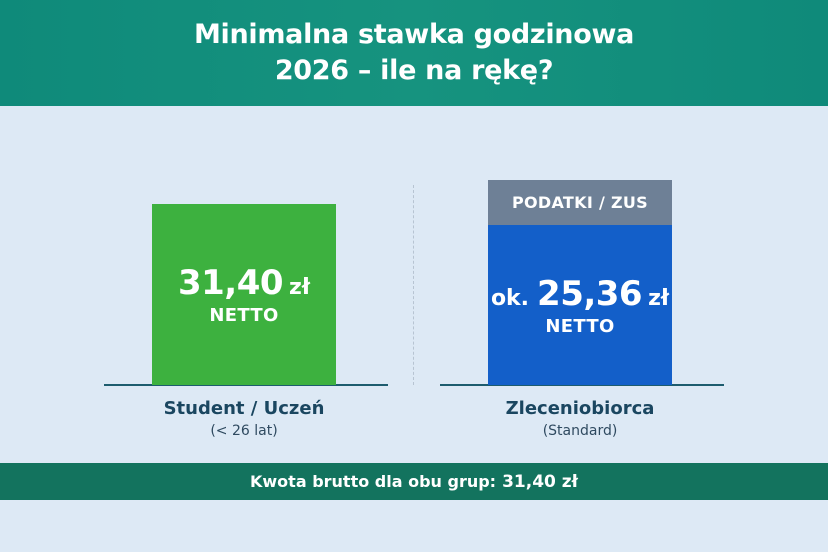 The image size is (828, 552). I want to click on contractor-group-label: Zleceniobiorca, so click(580, 408).